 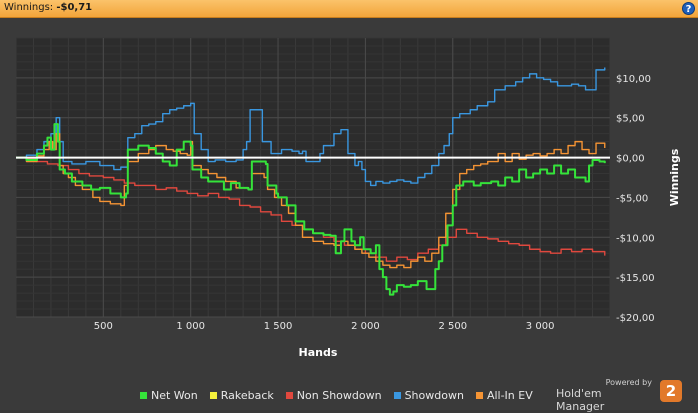 What do you see at coordinates (278, 326) in the screenshot?
I see `x-tick-label: 1 500` at bounding box center [278, 326].